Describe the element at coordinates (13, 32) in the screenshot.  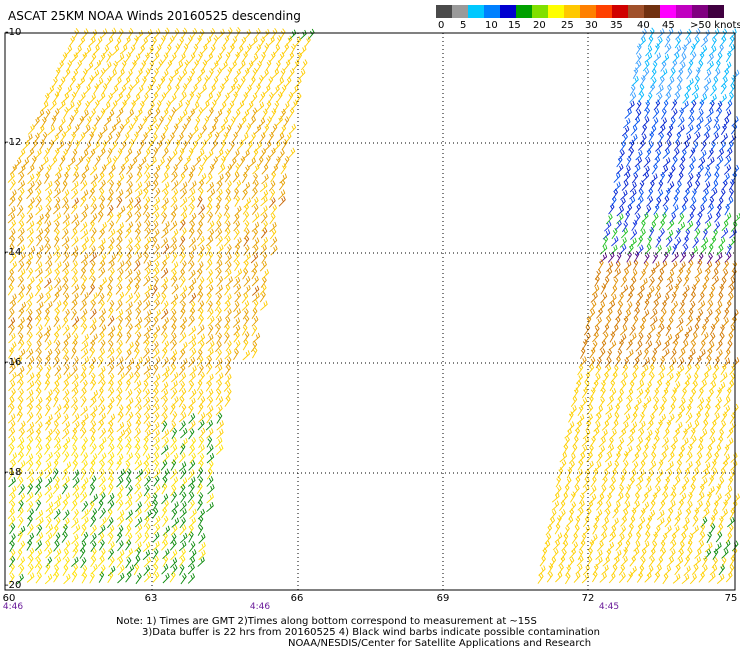
I see `lat-label-10s: -10` at that location.